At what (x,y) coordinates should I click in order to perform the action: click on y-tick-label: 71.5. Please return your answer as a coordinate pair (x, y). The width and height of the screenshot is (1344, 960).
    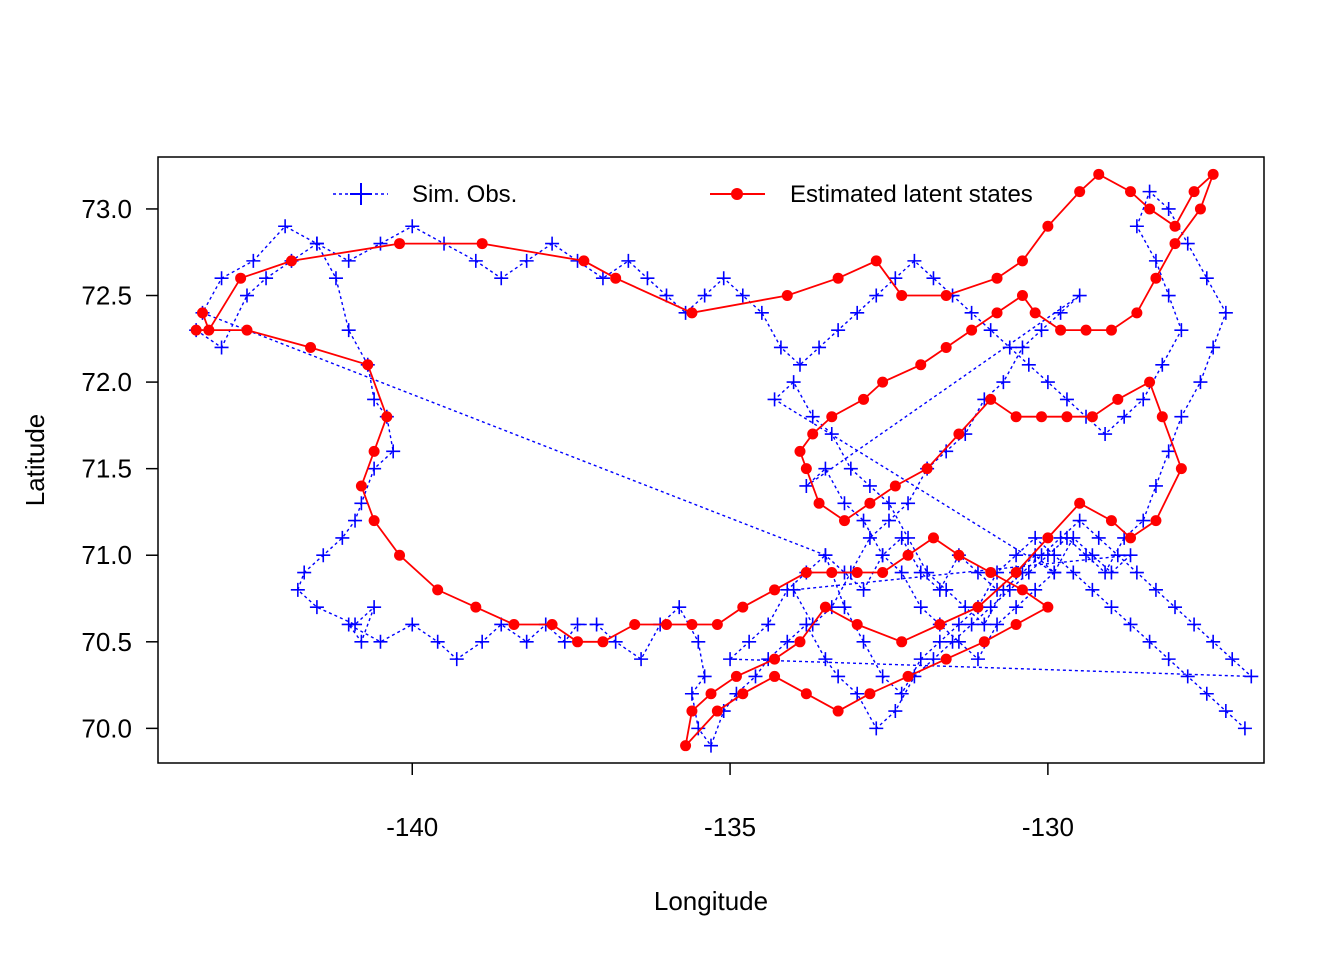
    Looking at the image, I should click on (106, 469).